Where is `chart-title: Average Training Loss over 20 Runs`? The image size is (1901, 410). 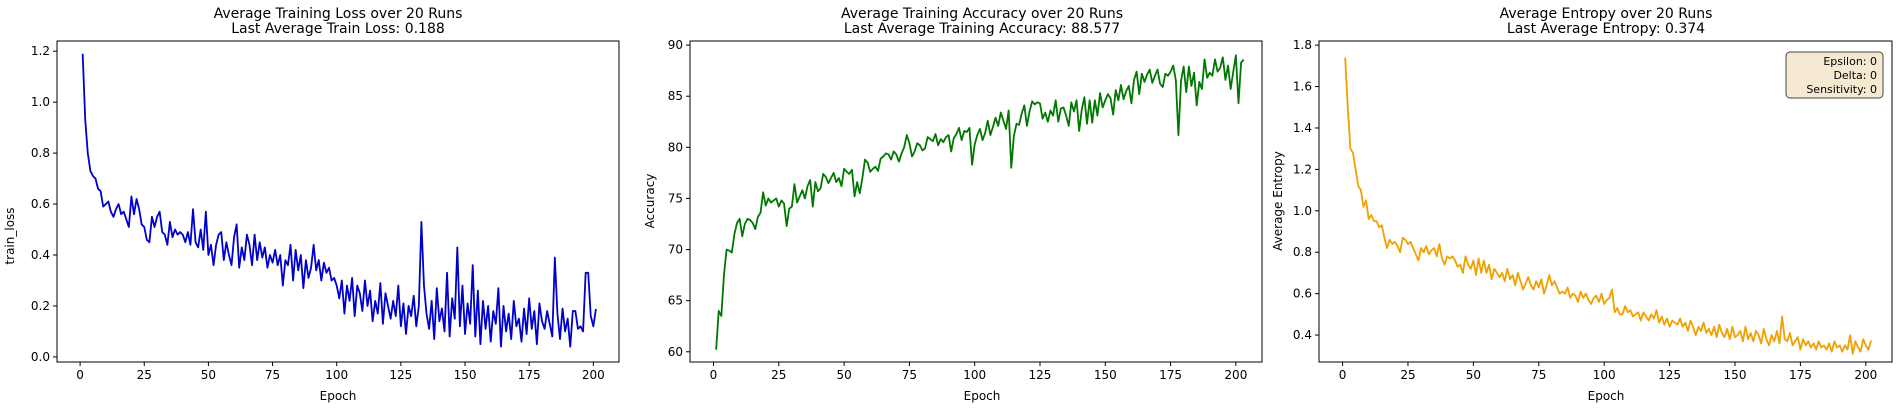
chart-title: Average Training Loss over 20 Runs is located at coordinates (338, 14).